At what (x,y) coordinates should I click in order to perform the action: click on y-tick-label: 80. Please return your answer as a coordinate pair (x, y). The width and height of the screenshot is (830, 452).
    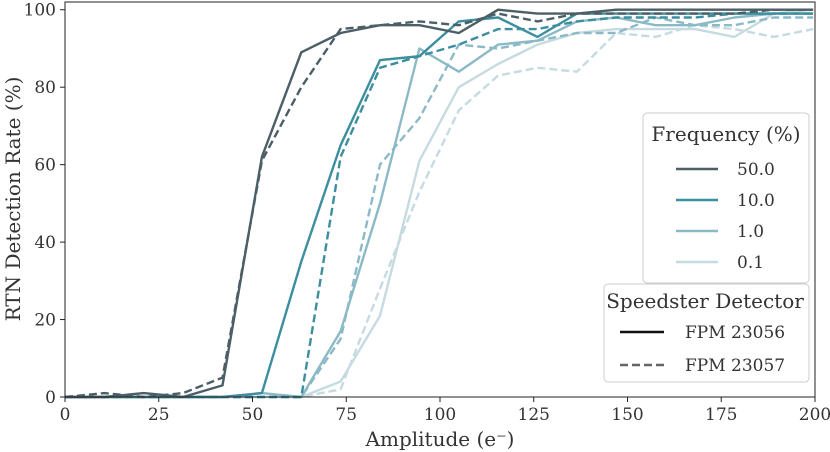
    Looking at the image, I should click on (45, 88).